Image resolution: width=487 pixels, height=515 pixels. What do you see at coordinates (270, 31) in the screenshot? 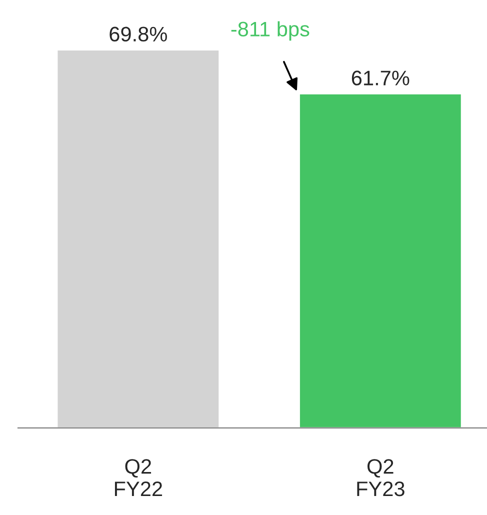
I see `text: -811 bps` at bounding box center [270, 31].